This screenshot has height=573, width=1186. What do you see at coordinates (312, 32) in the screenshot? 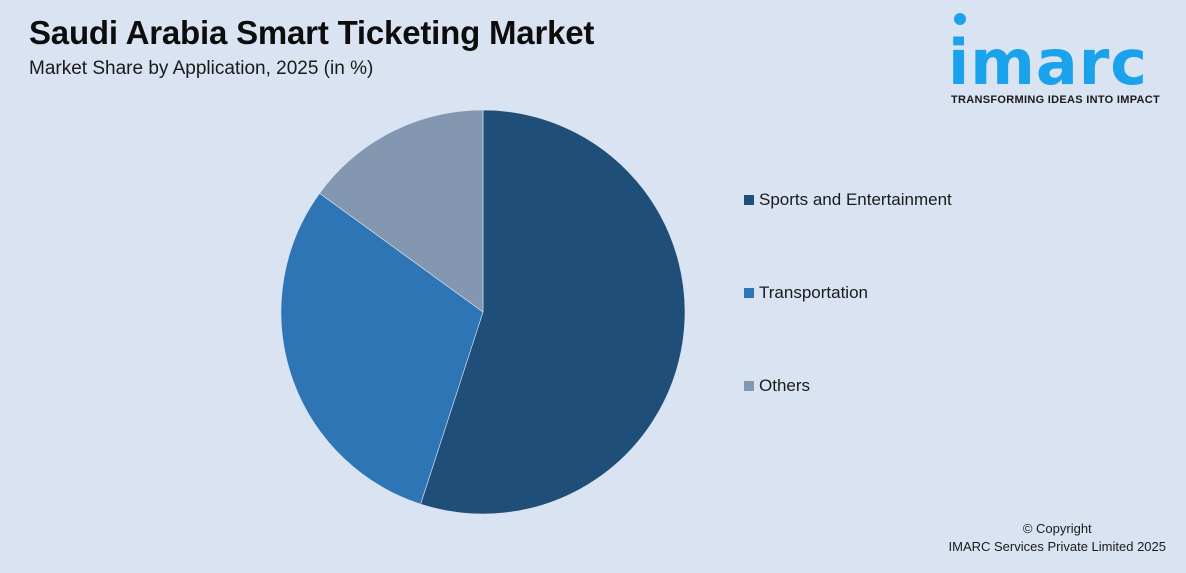
I see `page-title: Saudi Arabia Smart Ticketing Market` at bounding box center [312, 32].